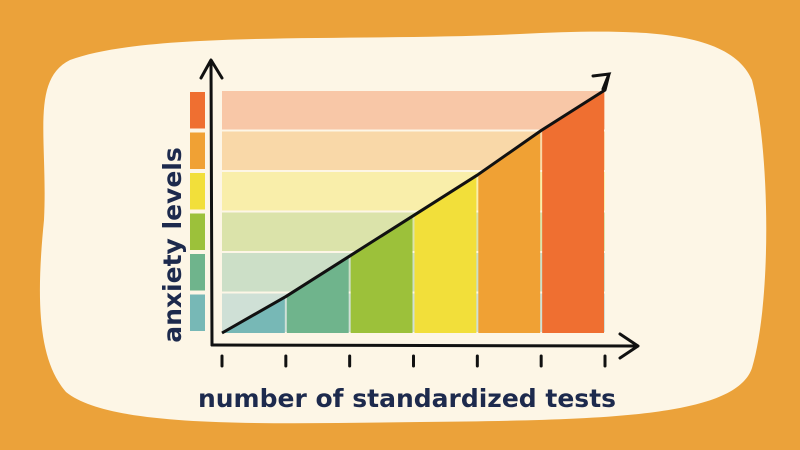 Image resolution: width=800 pixels, height=450 pixels. I want to click on trend-arrow, so click(601, 82).